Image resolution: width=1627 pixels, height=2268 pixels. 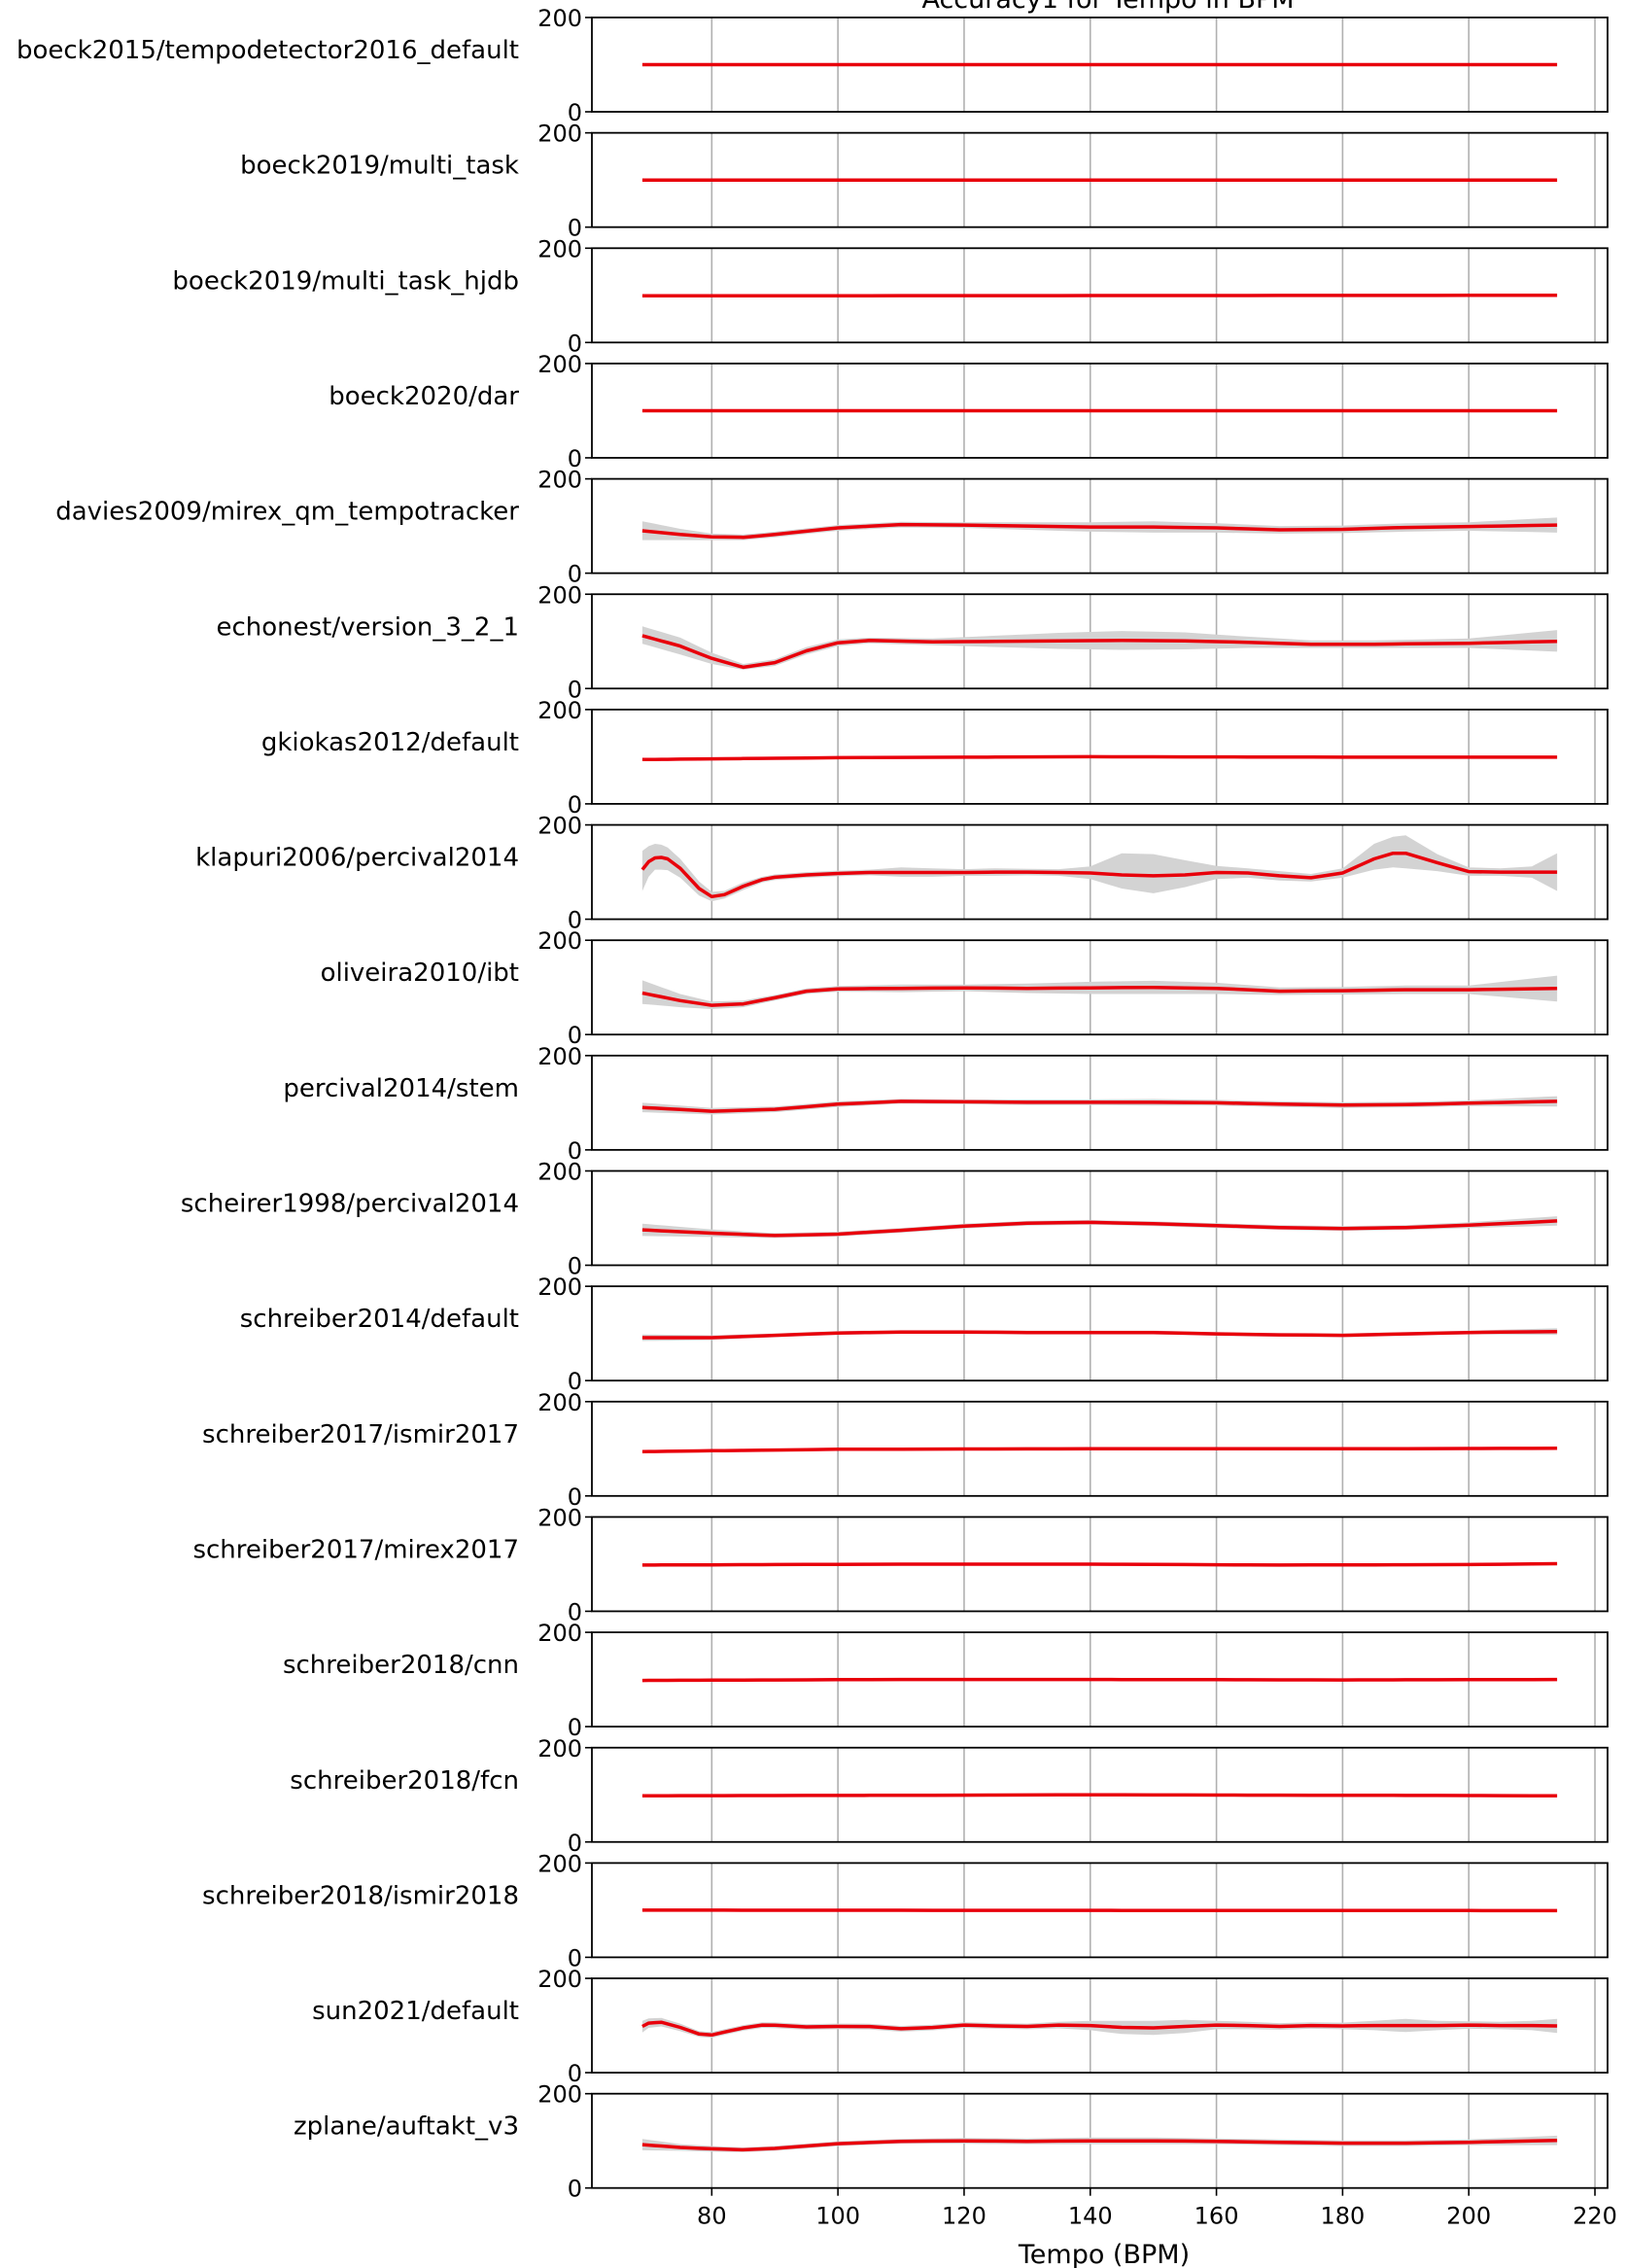 I want to click on panel-label: schreiber2017/ismir2017, so click(x=360, y=1434).